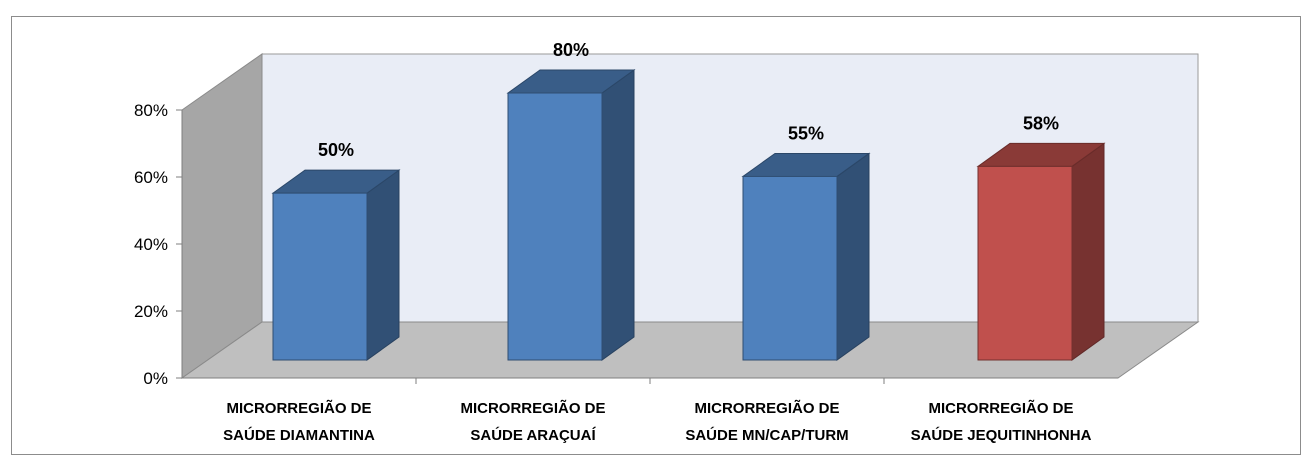  Describe the element at coordinates (1041, 123) in the screenshot. I see `data-label: 58%` at that location.